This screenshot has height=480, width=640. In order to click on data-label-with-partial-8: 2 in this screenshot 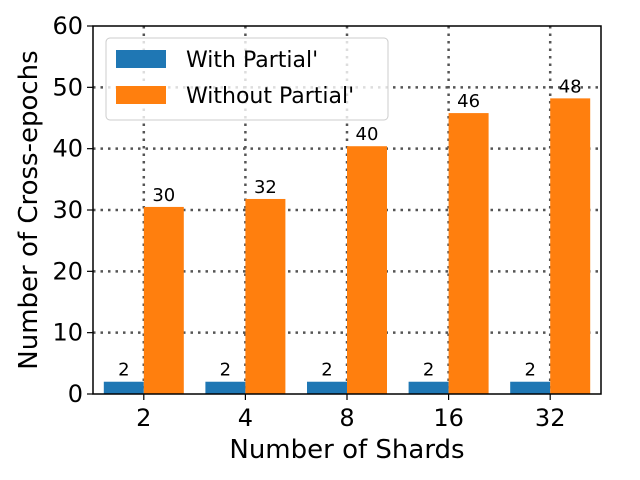, I will do `click(326, 370)`.